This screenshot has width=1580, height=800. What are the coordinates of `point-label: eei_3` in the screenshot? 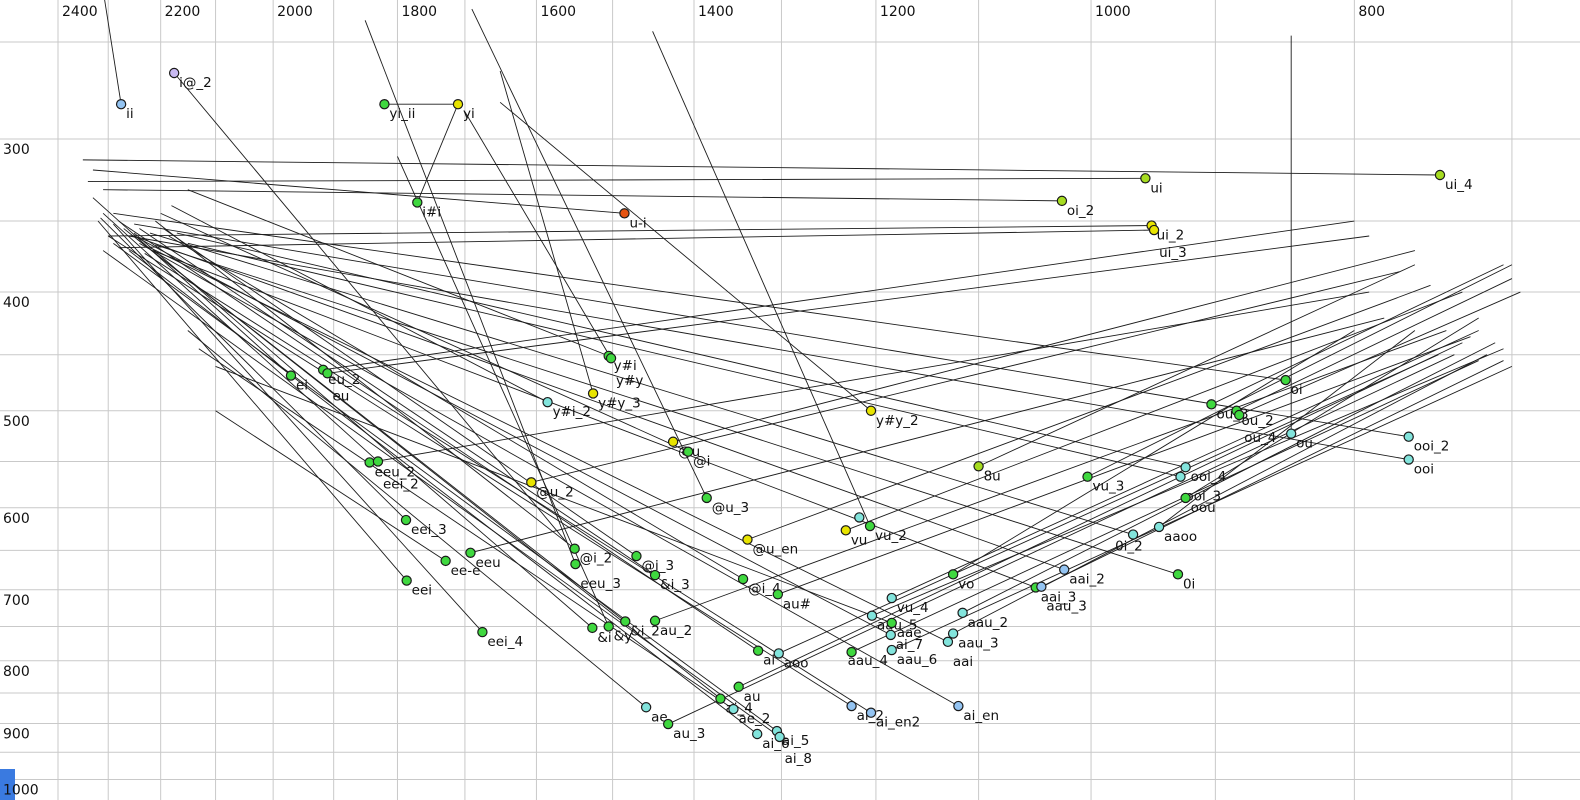 It's located at (429, 530).